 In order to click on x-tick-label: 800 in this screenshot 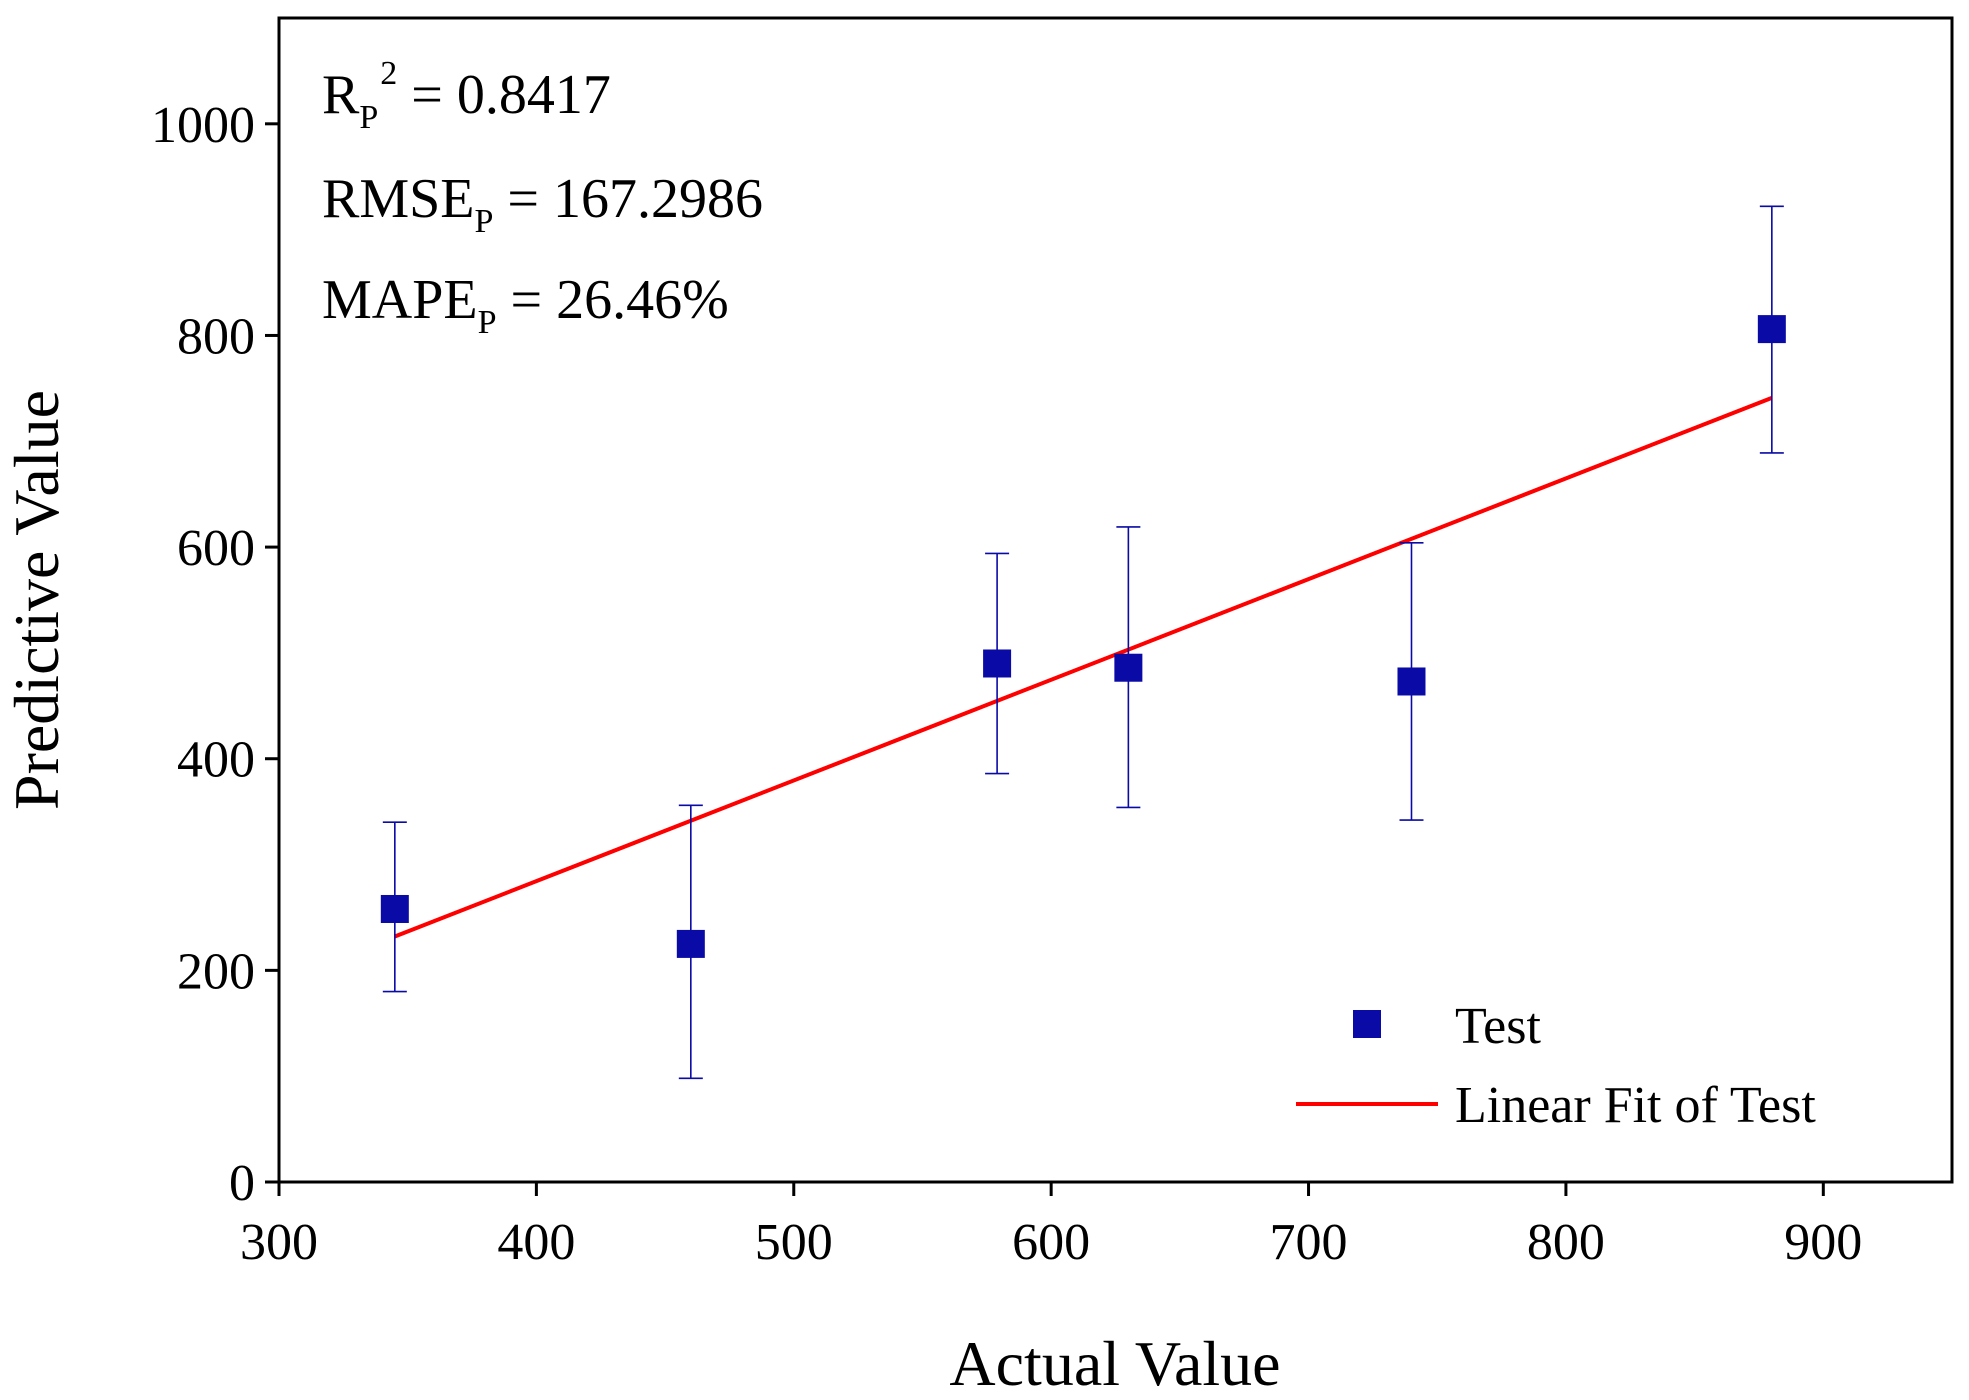, I will do `click(1566, 1242)`.